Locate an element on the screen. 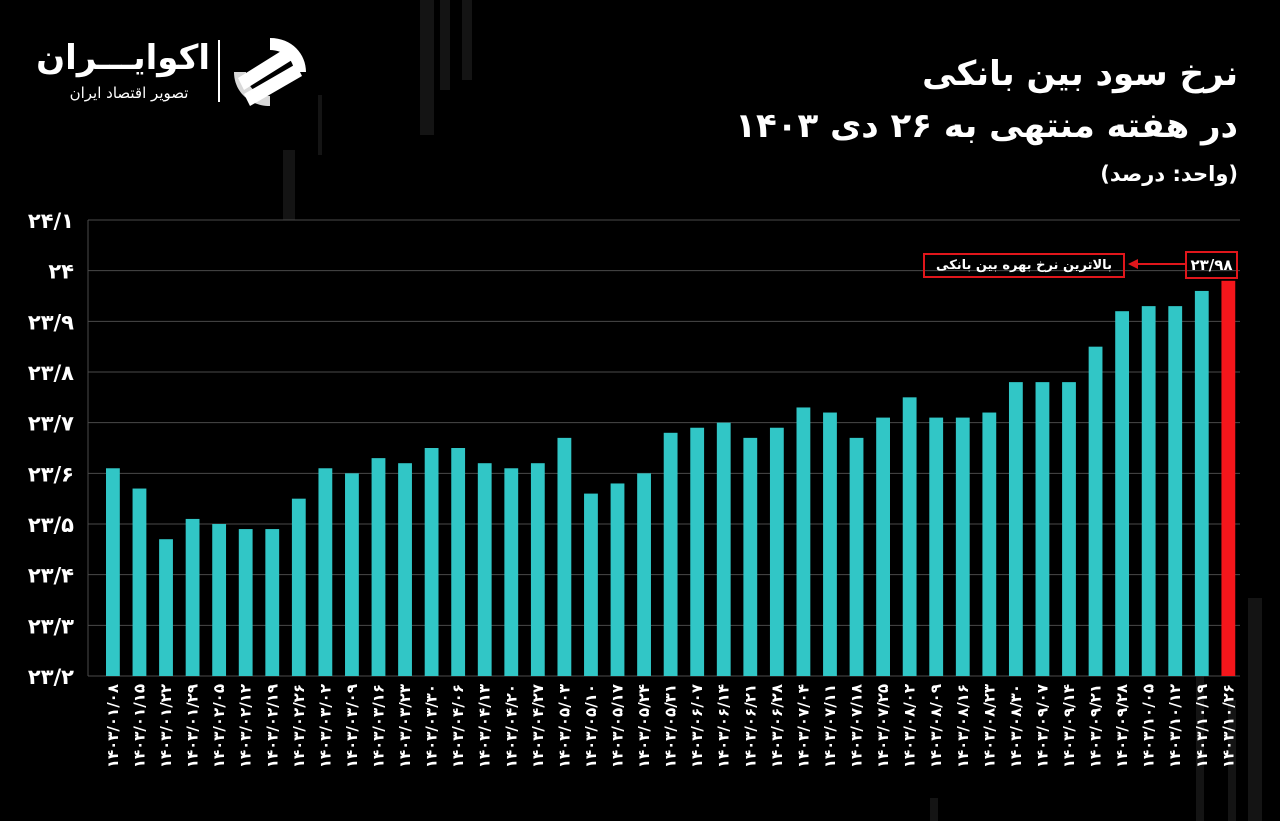 The width and height of the screenshot is (1280, 821). x-tick-label: ۱۴۰۳/۰۶/۲۱ is located at coordinates (750, 726).